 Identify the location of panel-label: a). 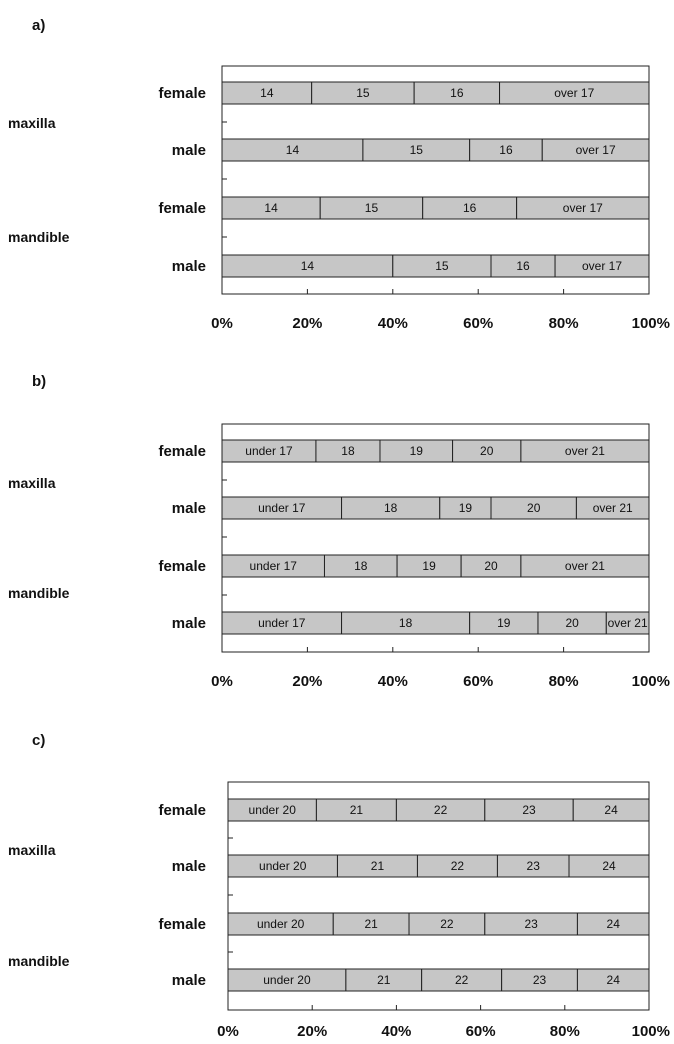
(38, 25).